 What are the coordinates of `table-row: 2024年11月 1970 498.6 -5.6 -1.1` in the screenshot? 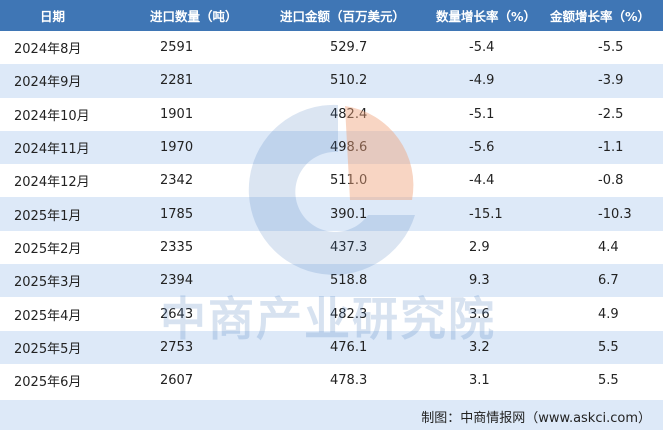 It's located at (331, 147).